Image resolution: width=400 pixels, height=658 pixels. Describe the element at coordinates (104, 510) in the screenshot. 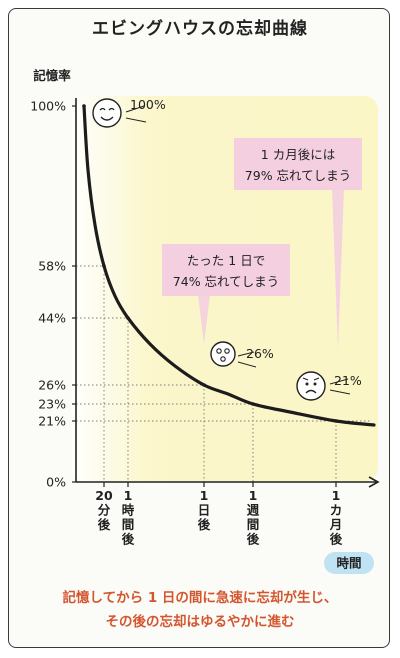

I see `x-tick-label-0: 20 分後` at that location.